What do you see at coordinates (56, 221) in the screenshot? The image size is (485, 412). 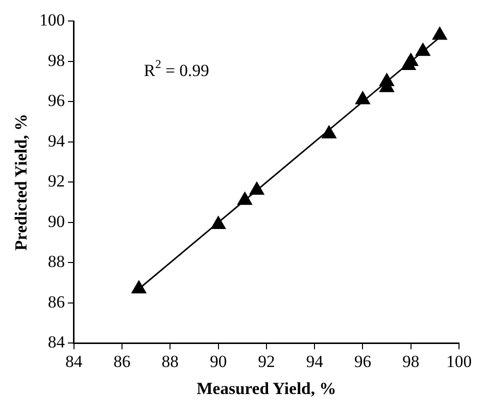 I see `y-tick-label: 90` at bounding box center [56, 221].